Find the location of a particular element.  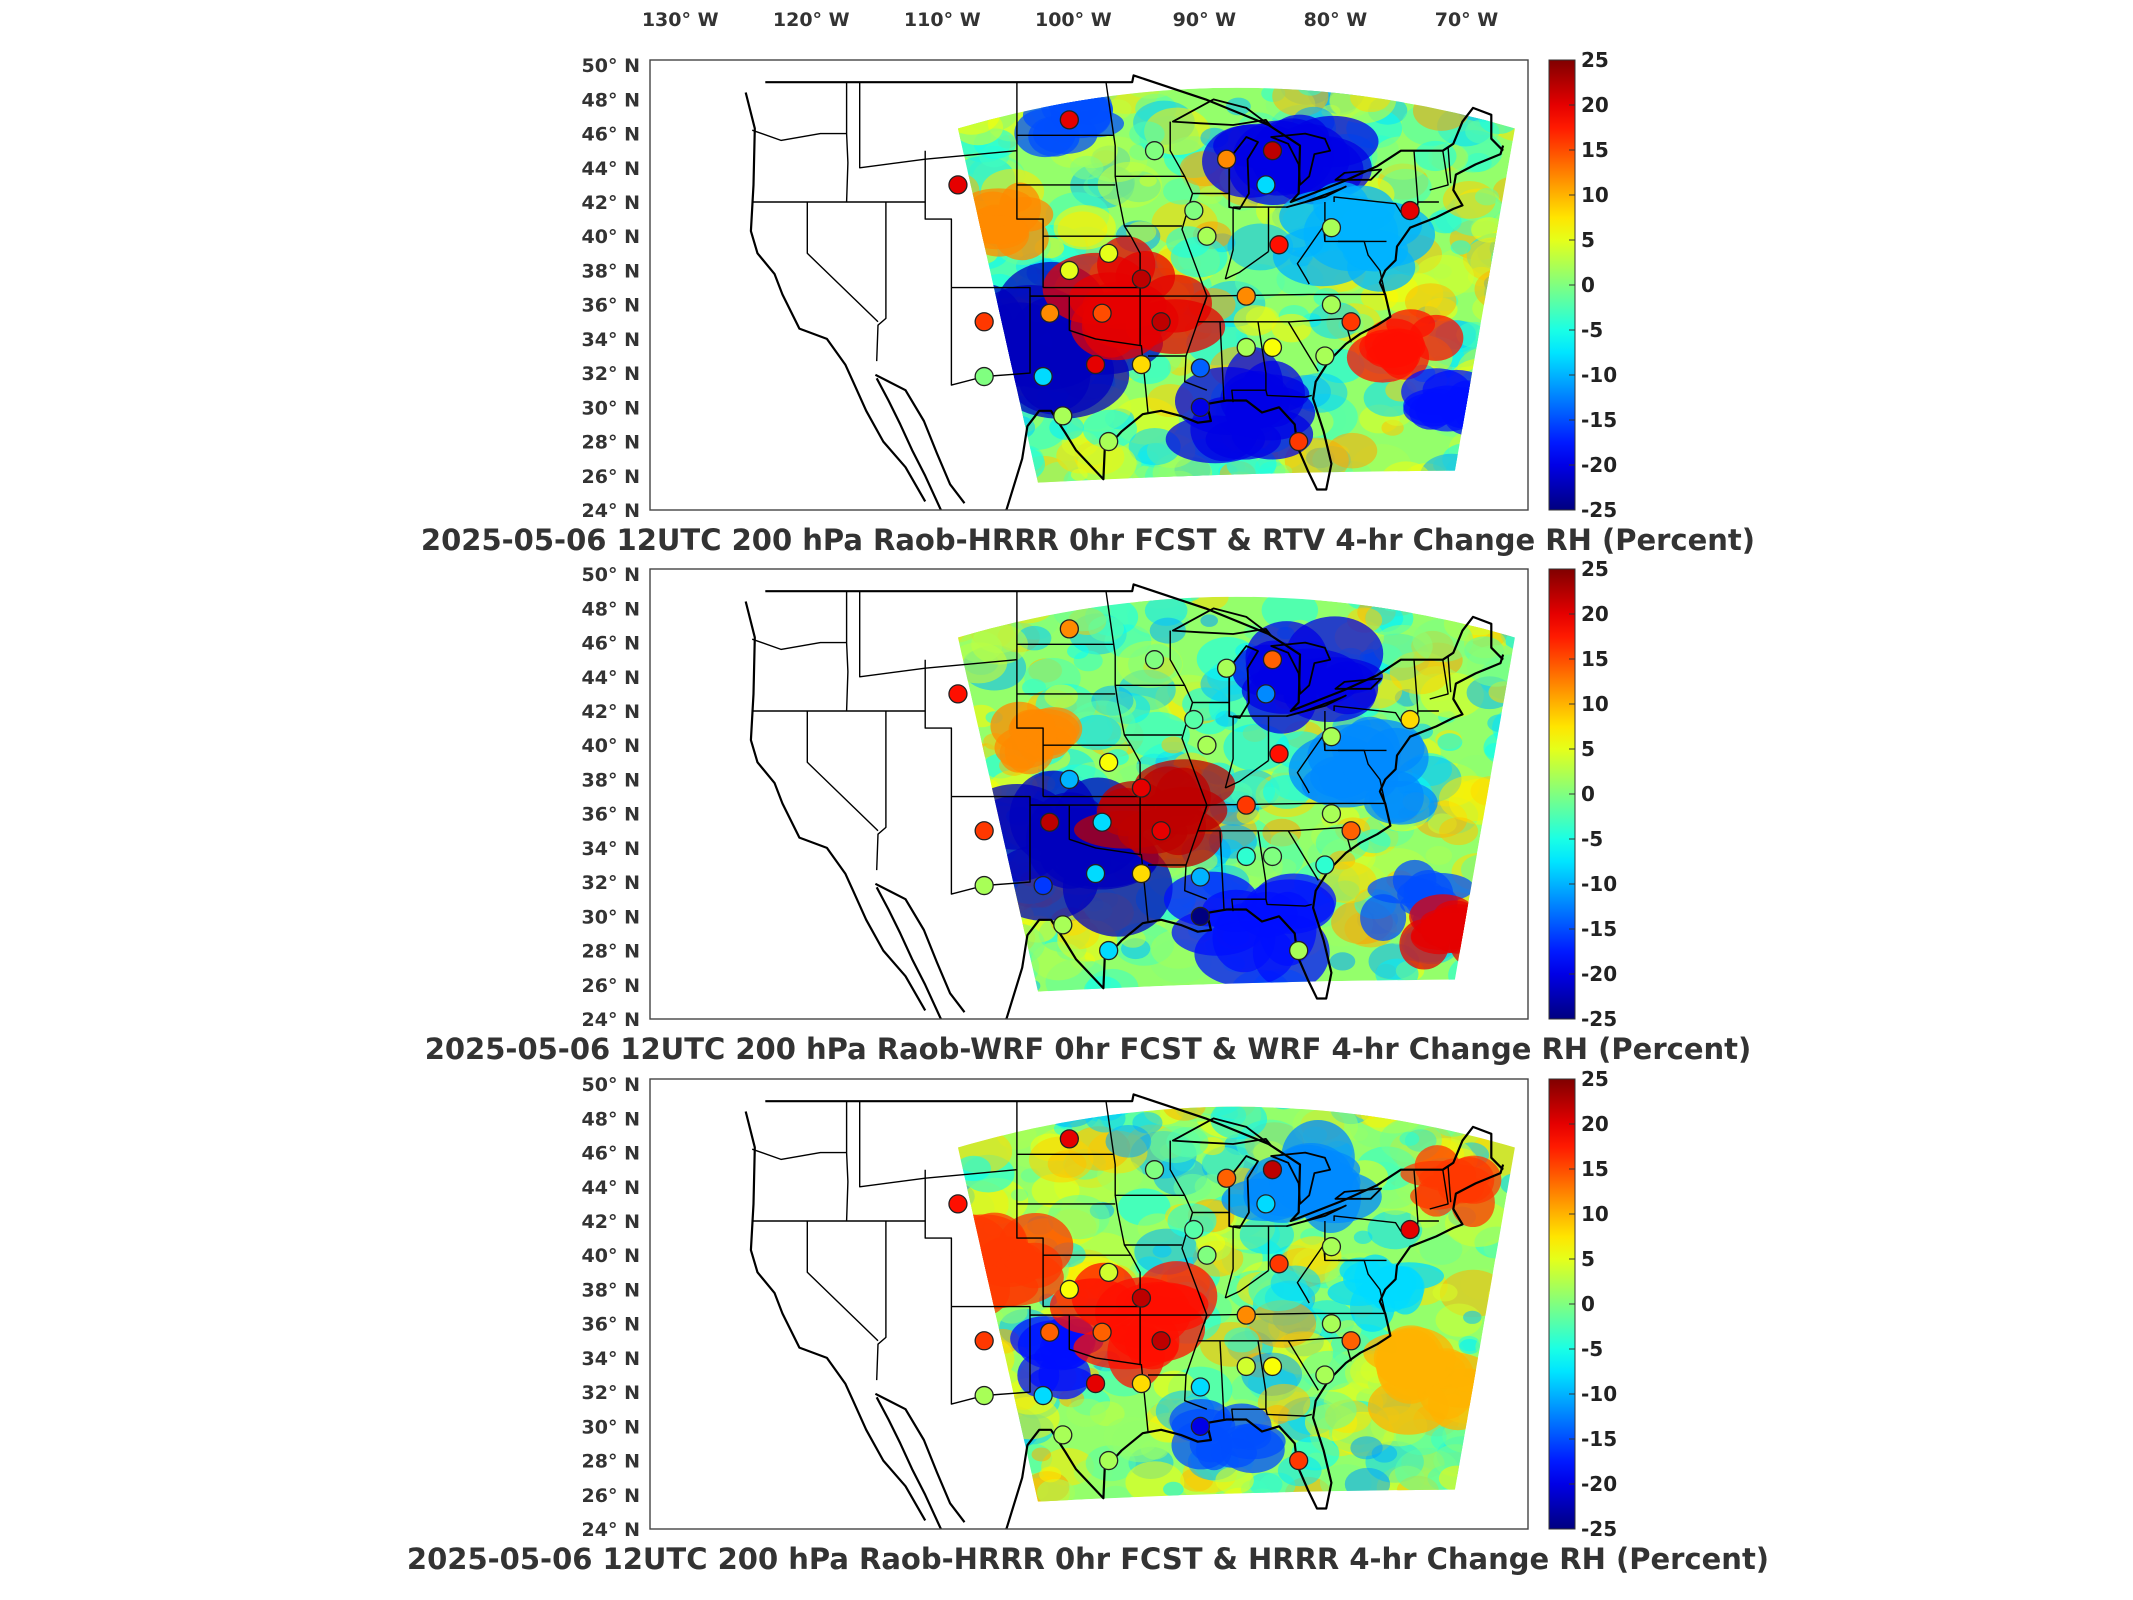

lon-tick-label: 90° W is located at coordinates (1205, 20).